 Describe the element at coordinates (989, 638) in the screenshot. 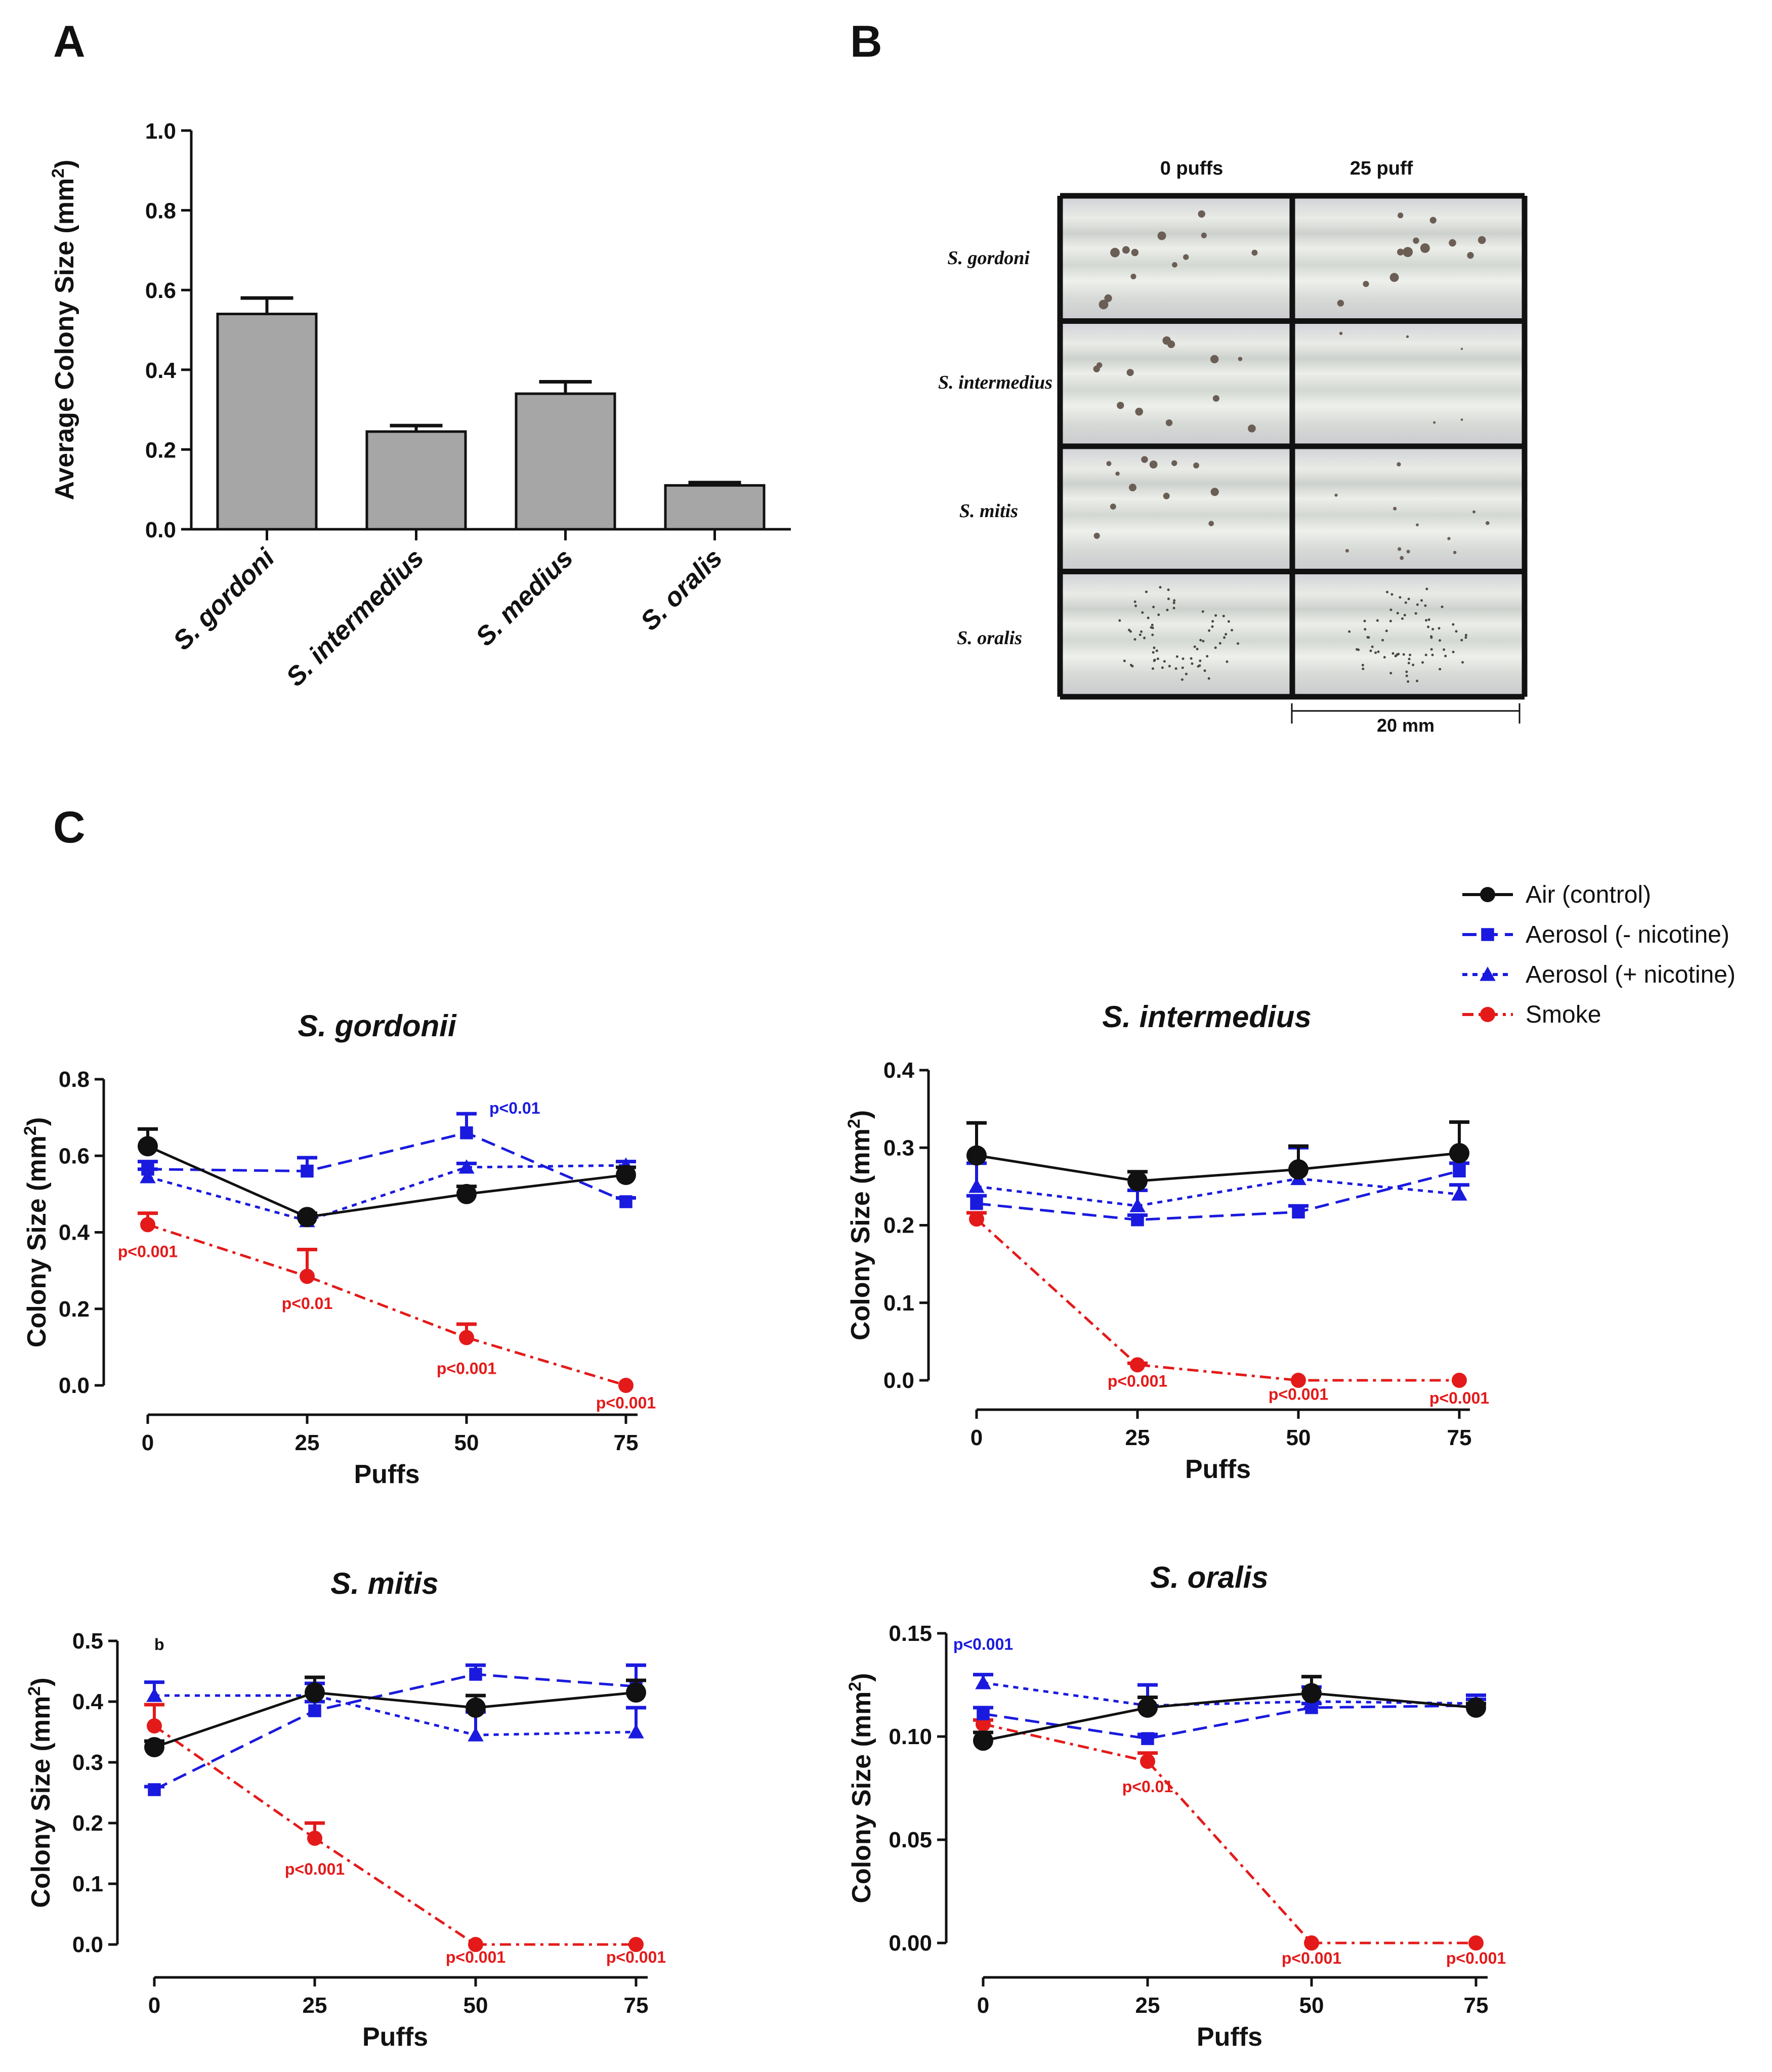

I see `row-label-s-oralis: S. oralis` at that location.